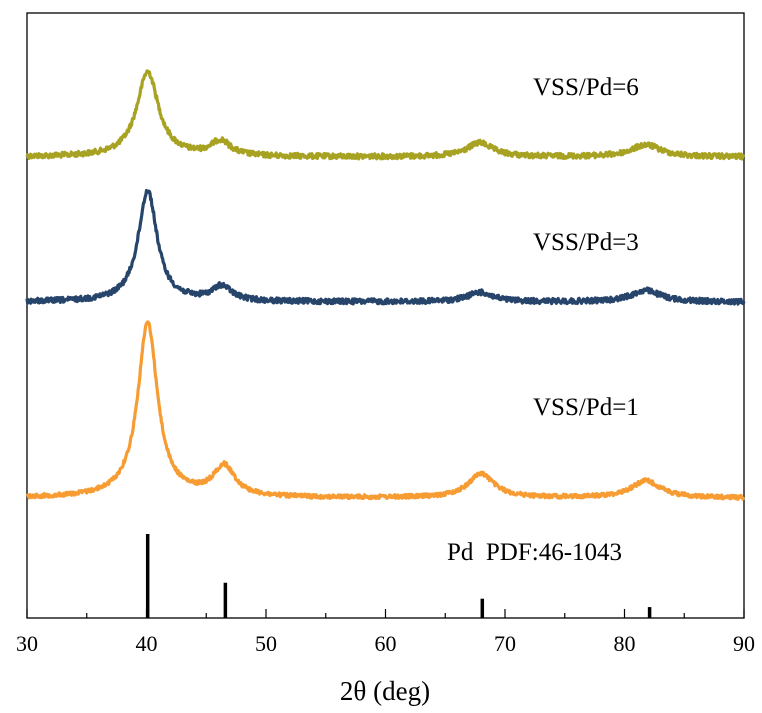  I want to click on reference-layer: Pd PDF:46-1043, so click(398, 576).